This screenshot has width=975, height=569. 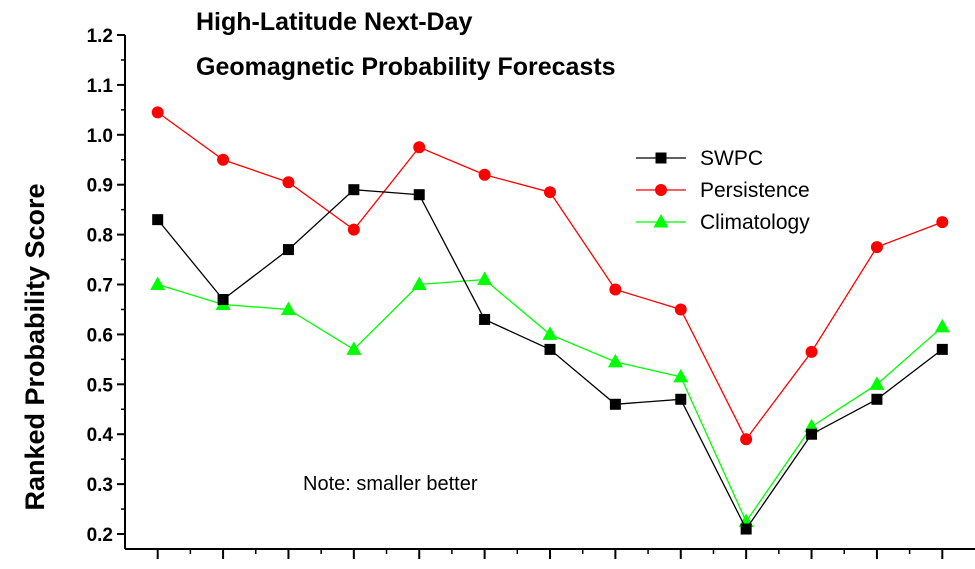 What do you see at coordinates (100, 435) in the screenshot?
I see `y-tick-label: 0.4` at bounding box center [100, 435].